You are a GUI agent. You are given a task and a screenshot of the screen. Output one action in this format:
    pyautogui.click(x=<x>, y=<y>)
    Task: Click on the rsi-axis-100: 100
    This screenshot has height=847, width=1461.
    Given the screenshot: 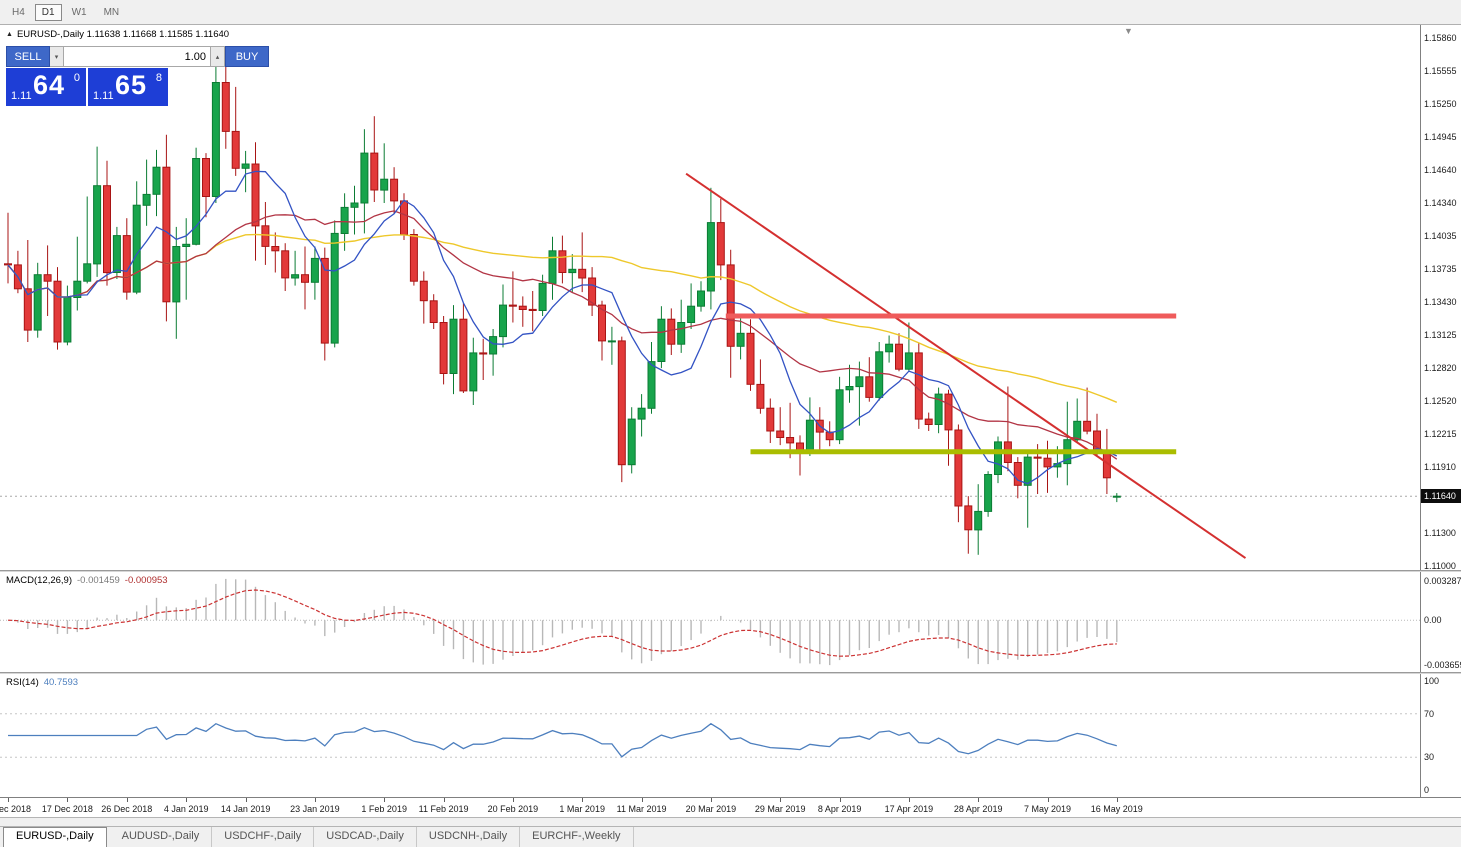 What is the action you would take?
    pyautogui.click(x=1432, y=681)
    